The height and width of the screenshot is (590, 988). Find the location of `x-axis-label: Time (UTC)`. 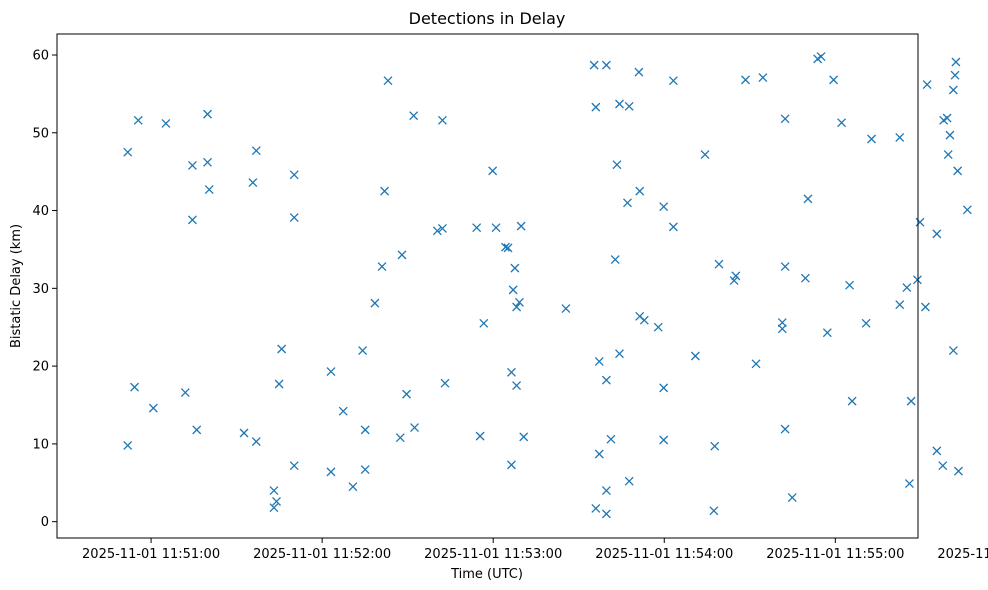

x-axis-label: Time (UTC) is located at coordinates (486, 574).